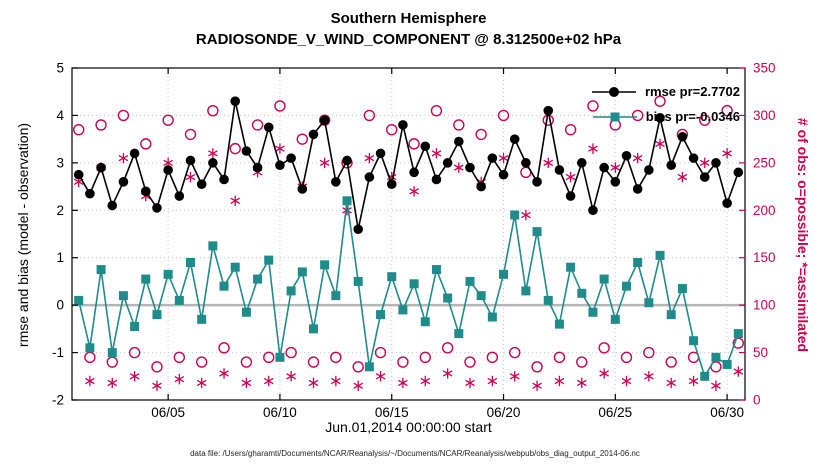 The width and height of the screenshot is (830, 470). What do you see at coordinates (757, 400) in the screenshot?
I see `right-tick-label: 0` at bounding box center [757, 400].